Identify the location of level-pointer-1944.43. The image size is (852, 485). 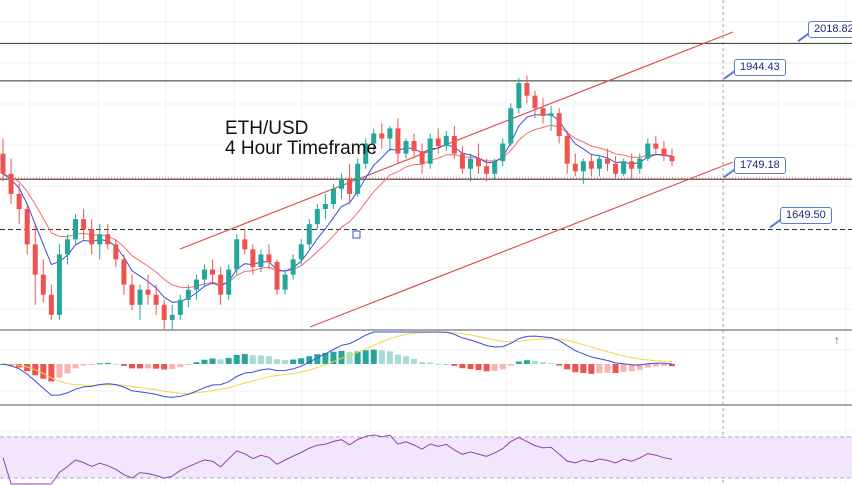
(729, 75).